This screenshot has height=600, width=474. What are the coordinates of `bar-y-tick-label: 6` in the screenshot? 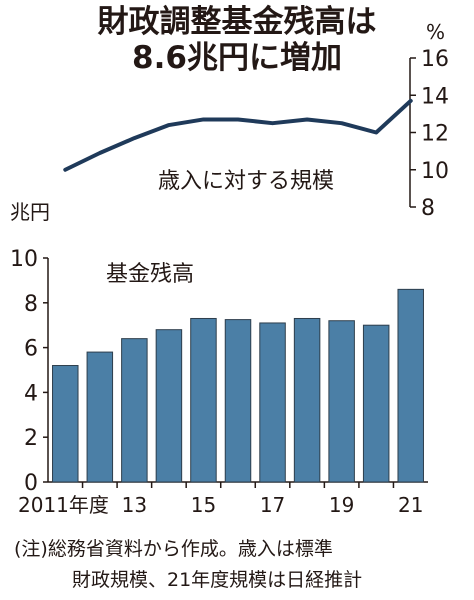 It's located at (31, 349).